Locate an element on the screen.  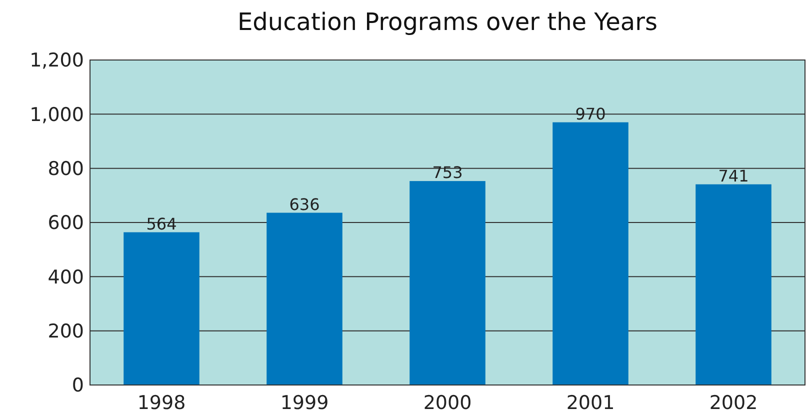
y-tick-label: 400 is located at coordinates (66, 277).